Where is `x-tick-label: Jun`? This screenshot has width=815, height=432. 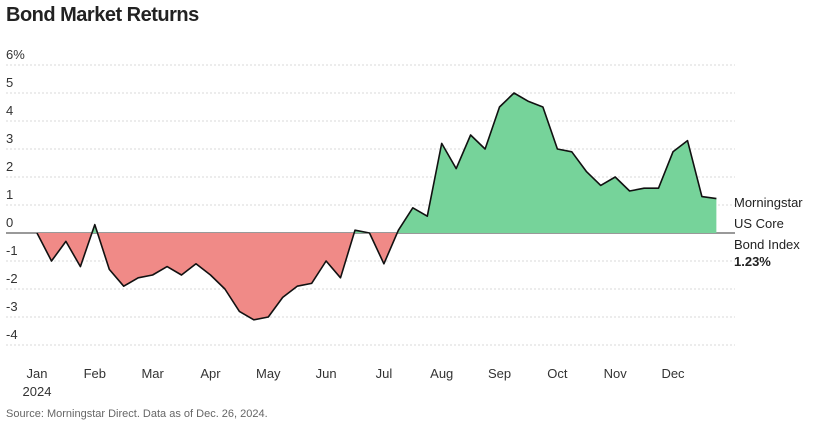
x-tick-label: Jun is located at coordinates (326, 373).